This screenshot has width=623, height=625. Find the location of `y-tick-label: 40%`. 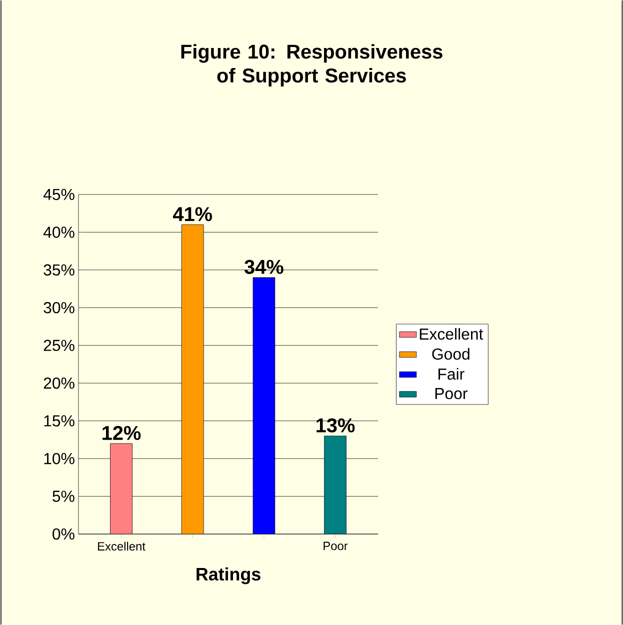

y-tick-label: 40% is located at coordinates (58, 232).